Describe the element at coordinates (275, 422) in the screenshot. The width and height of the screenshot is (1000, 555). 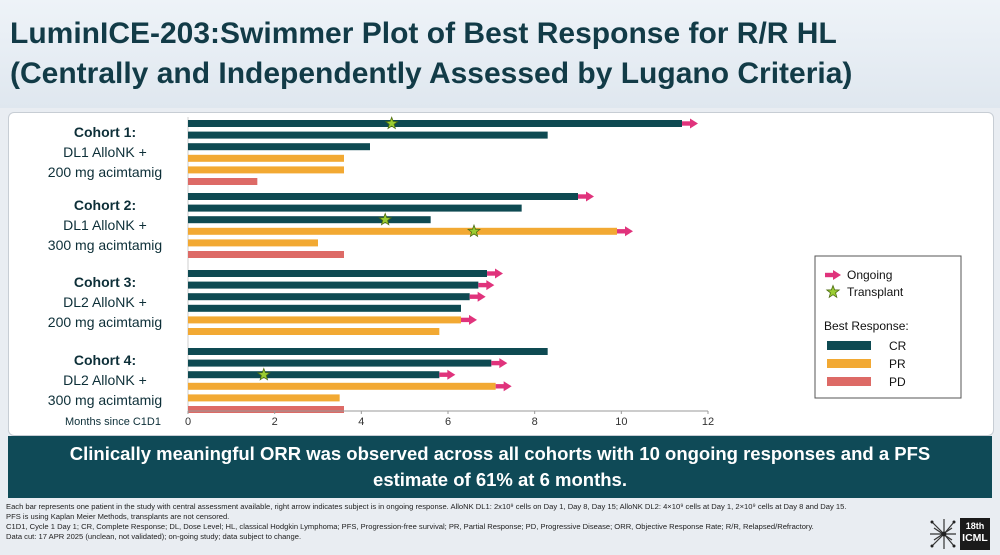
I see `x-tick-label-2: 2` at that location.